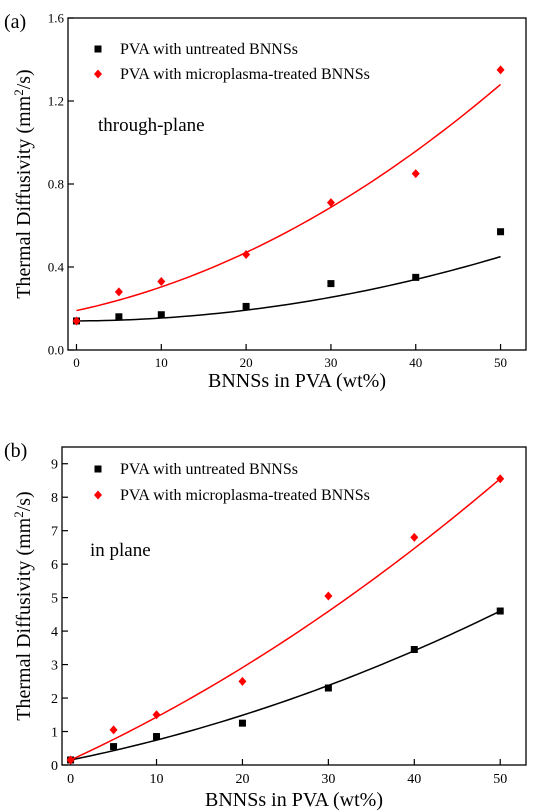 This screenshot has height=811, width=535. What do you see at coordinates (54, 699) in the screenshot?
I see `y-tick-label: 2` at bounding box center [54, 699].